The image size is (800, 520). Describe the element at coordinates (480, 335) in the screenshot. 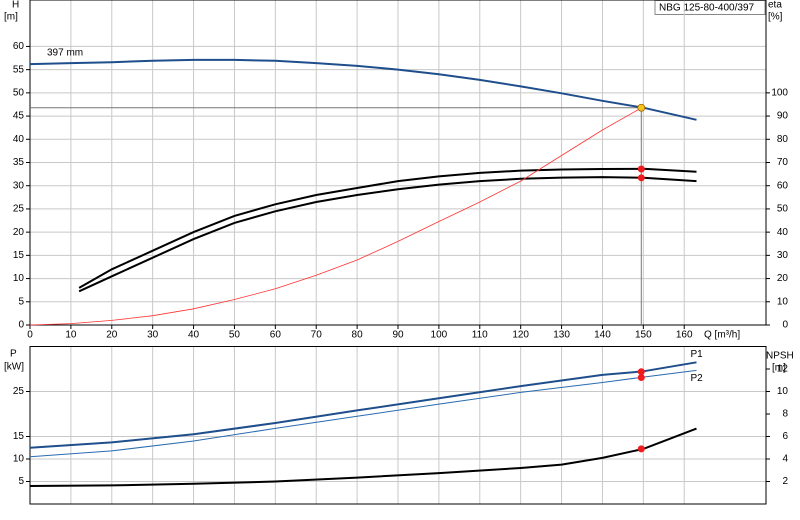

I see `x-tick-label: 110` at that location.